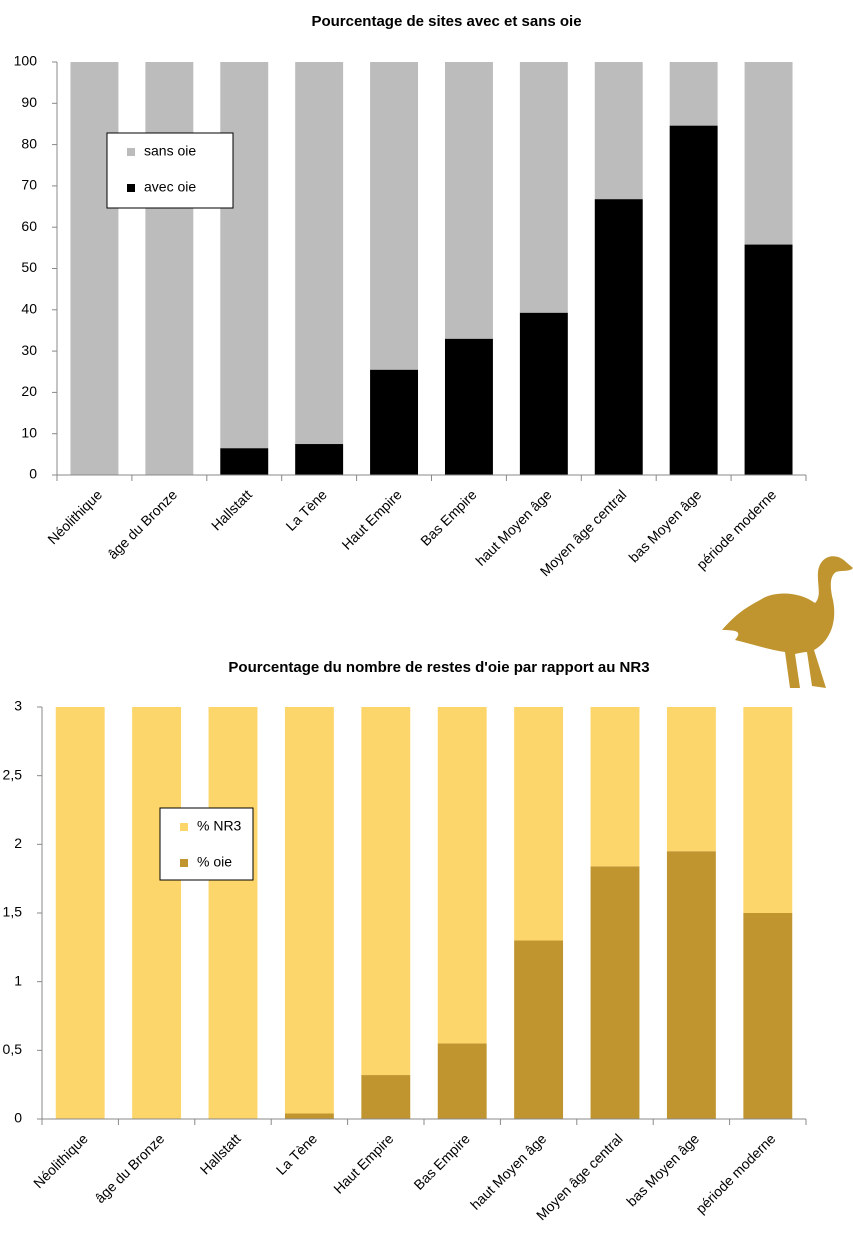  I want to click on y-tick-label: 50, so click(29, 267).